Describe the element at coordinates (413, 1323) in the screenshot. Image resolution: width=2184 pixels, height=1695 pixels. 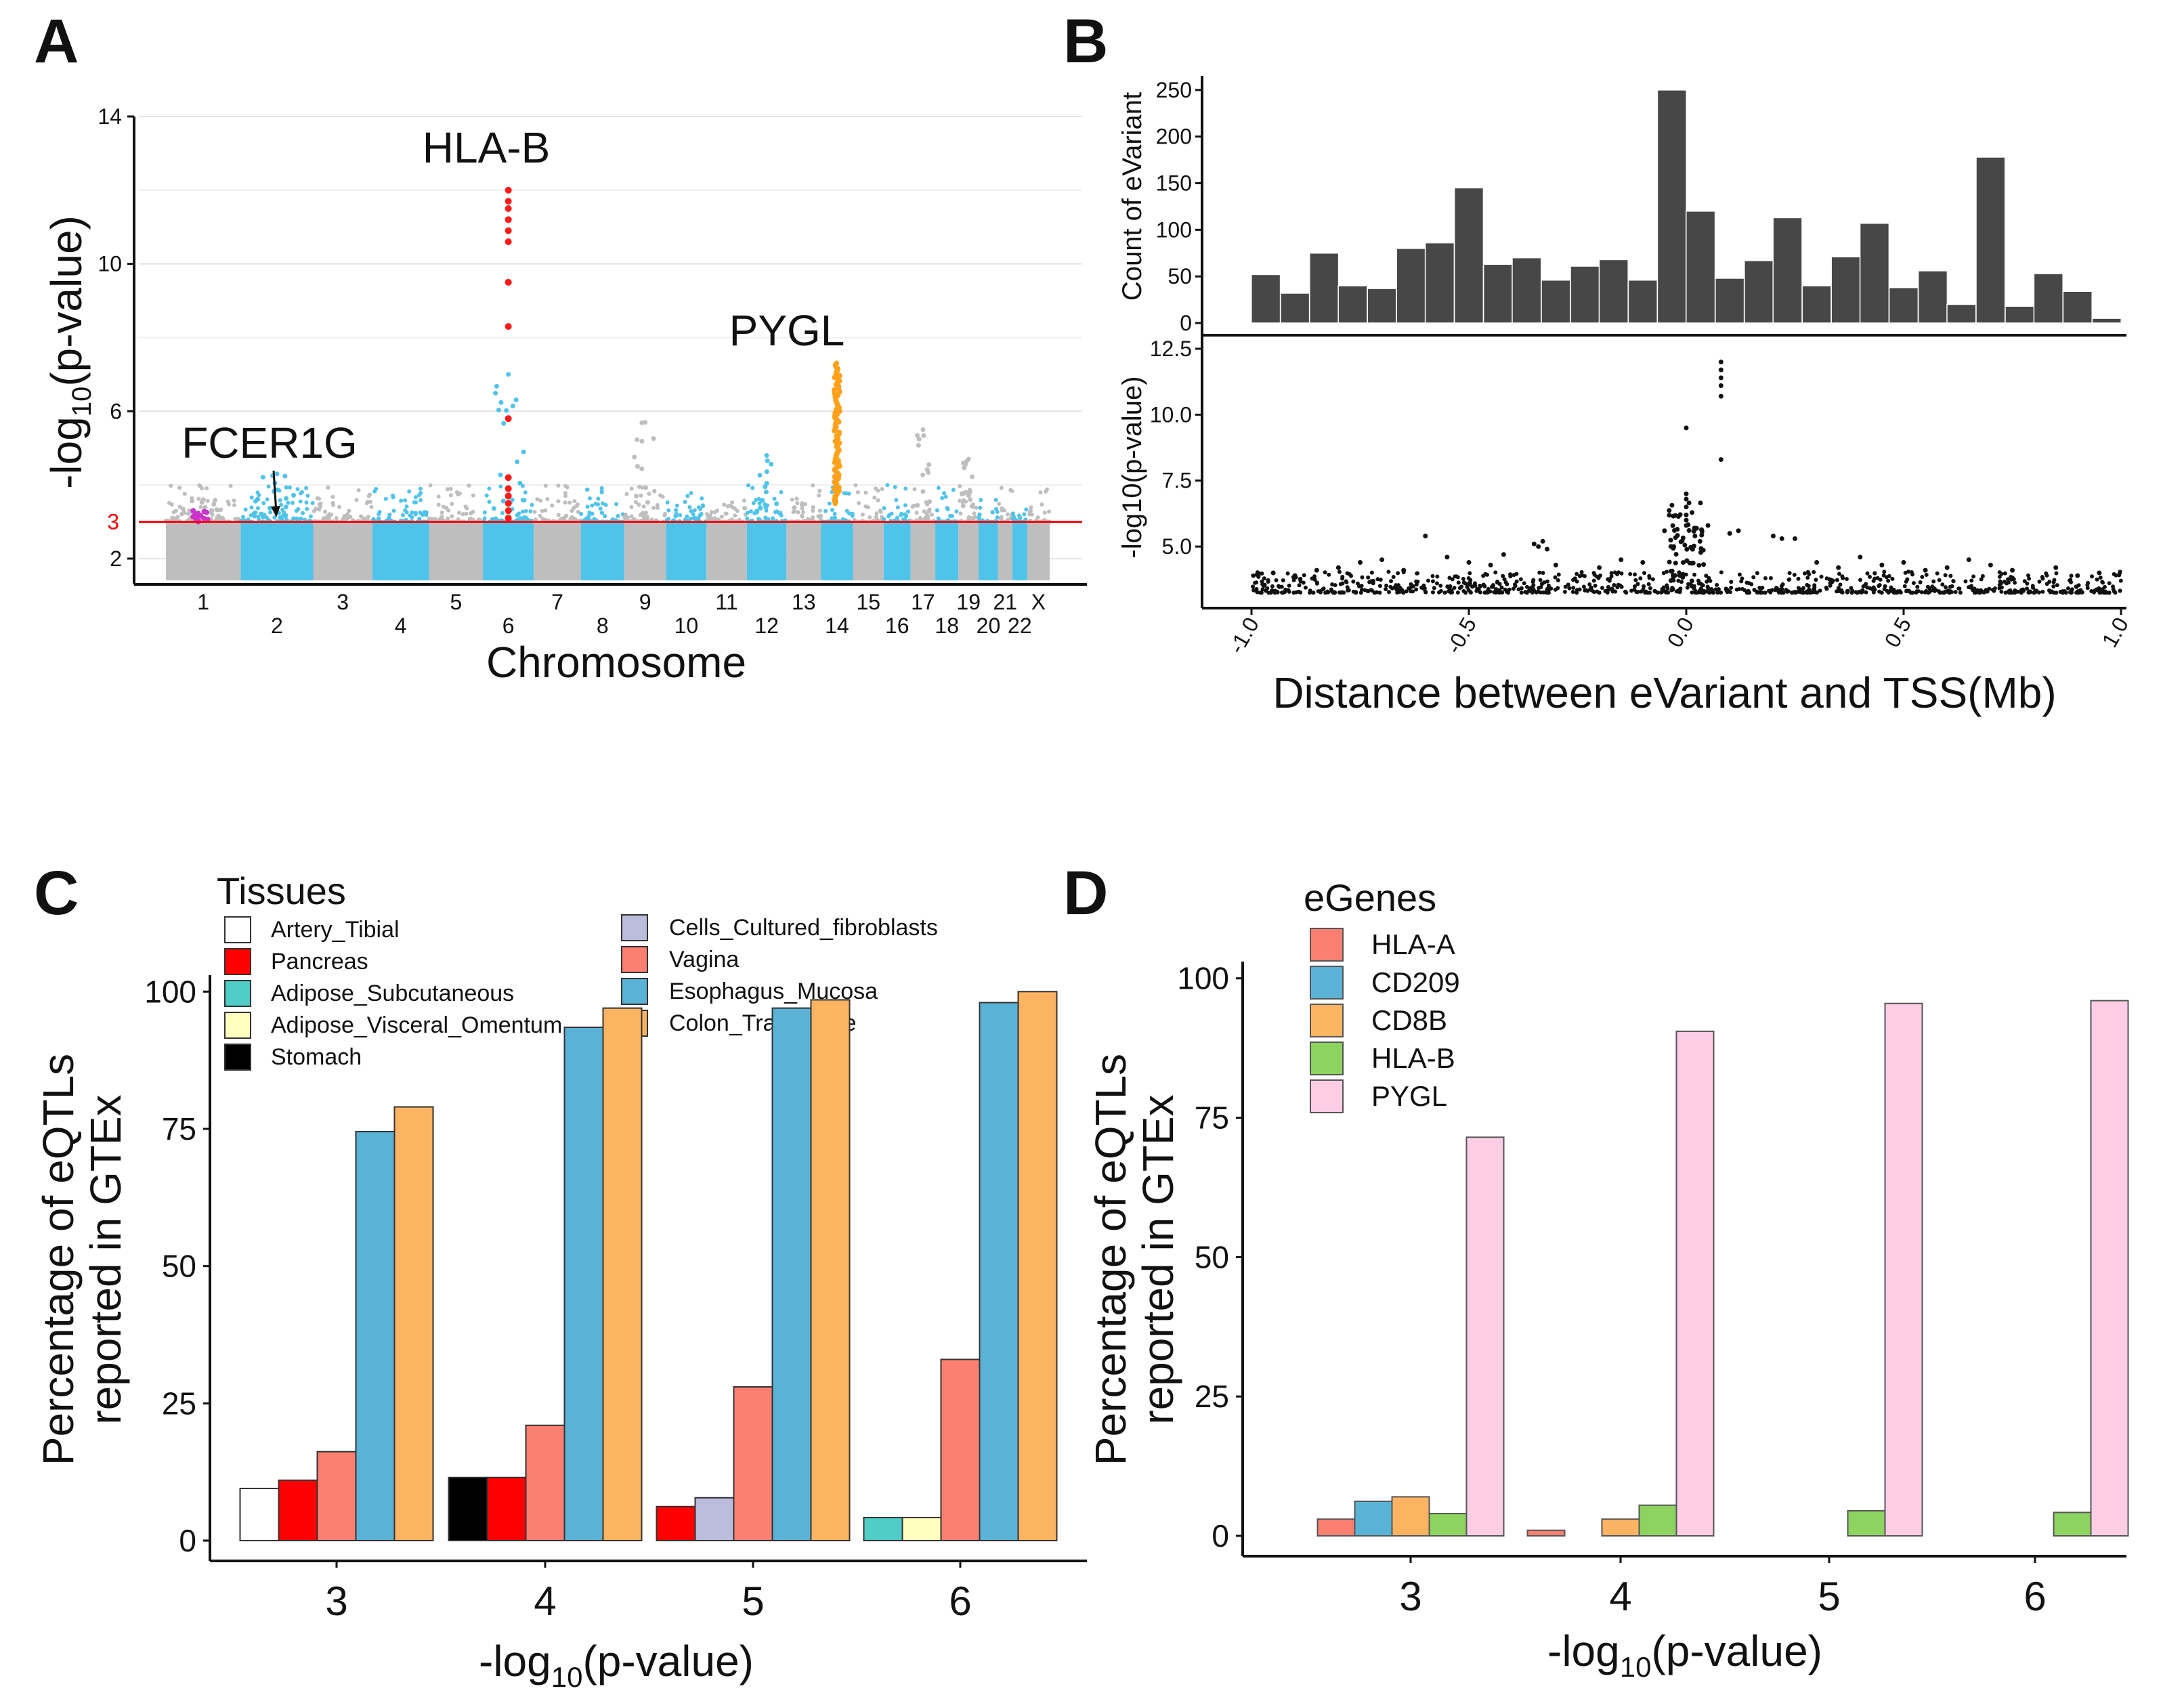
I see `bar-colon-transverse` at that location.